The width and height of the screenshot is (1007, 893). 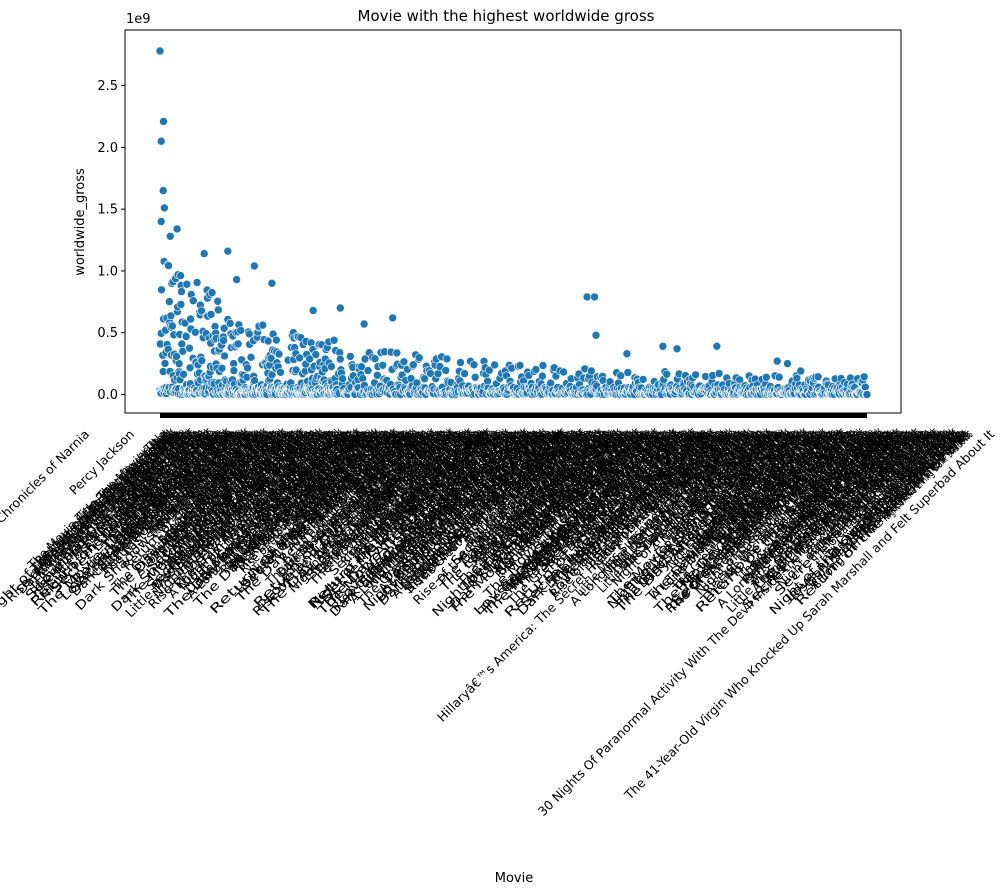 I want to click on y-tick-label: 1.0, so click(x=107, y=271).